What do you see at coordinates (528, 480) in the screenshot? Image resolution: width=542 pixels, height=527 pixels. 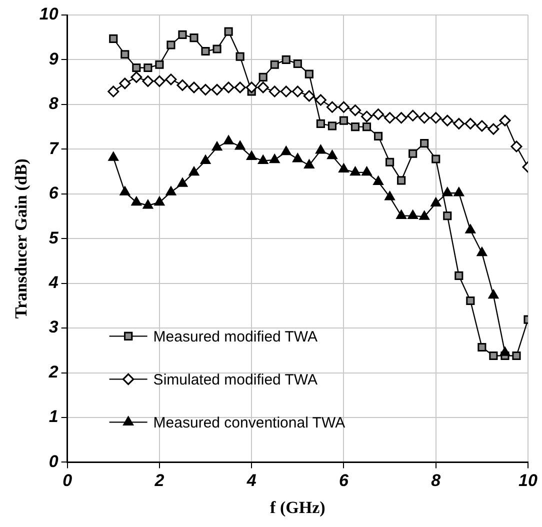 I see `x-tick-label: 10` at bounding box center [528, 480].